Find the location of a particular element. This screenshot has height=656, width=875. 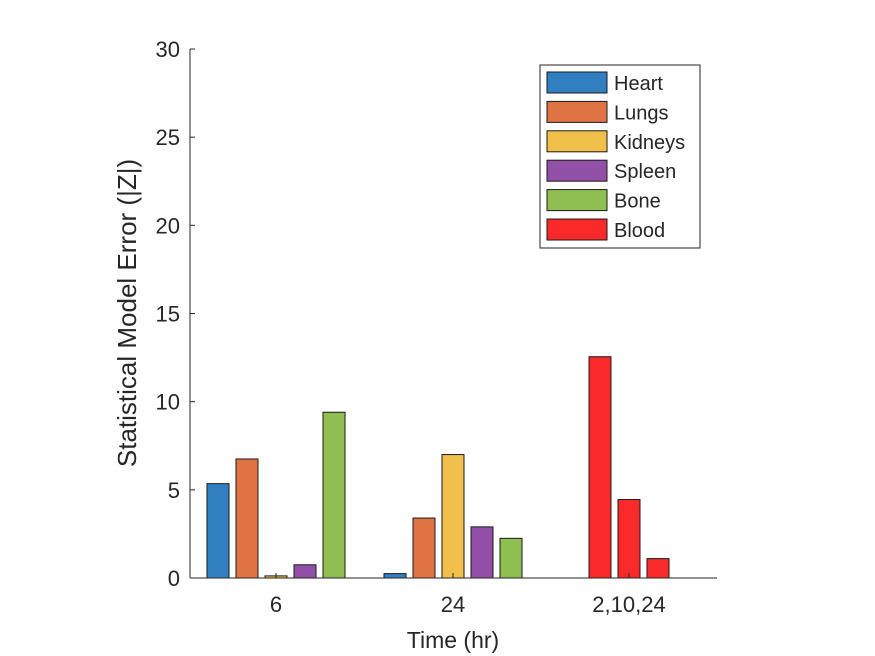

y-tick-label: 10 is located at coordinates (168, 402).